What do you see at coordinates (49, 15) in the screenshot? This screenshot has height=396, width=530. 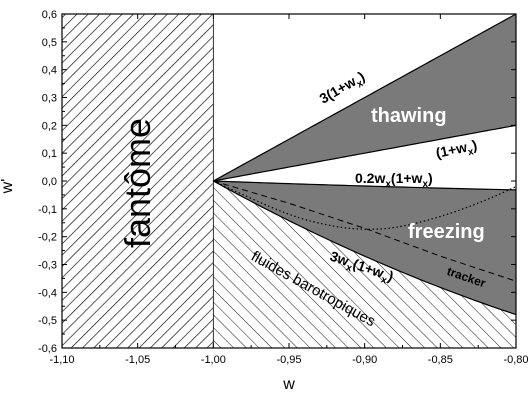 I see `y-tick-label: 0,6` at bounding box center [49, 15].